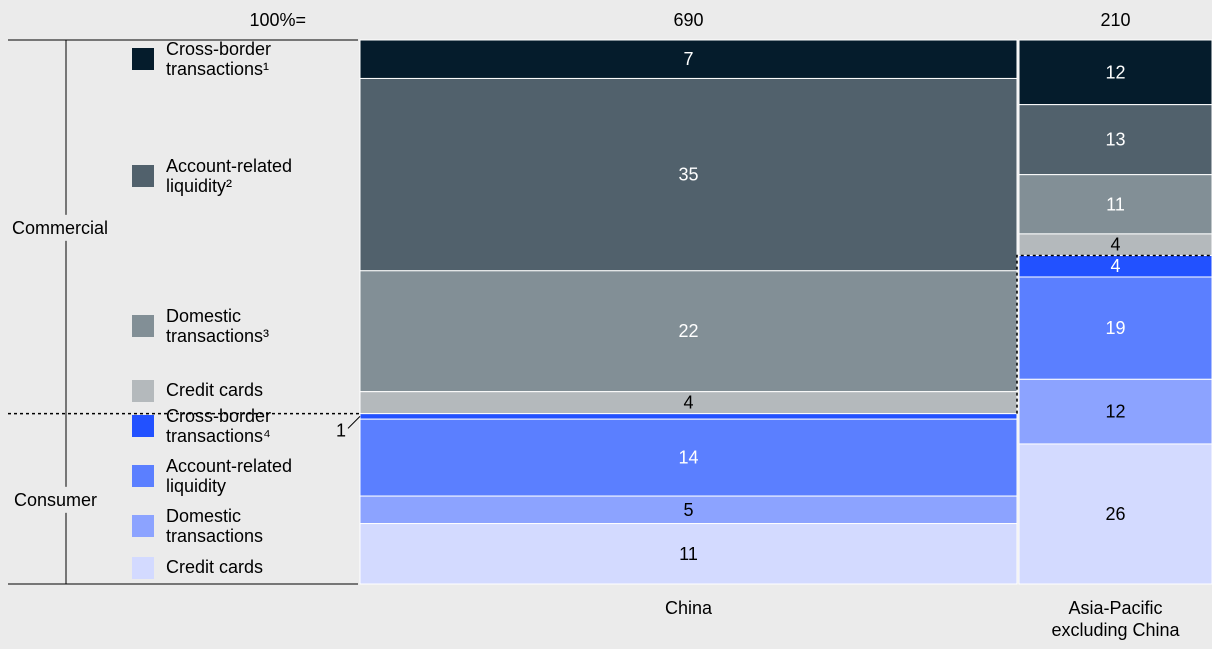 This screenshot has width=1212, height=649. I want to click on legend-label-1-line2: transactions¹, so click(217, 69).